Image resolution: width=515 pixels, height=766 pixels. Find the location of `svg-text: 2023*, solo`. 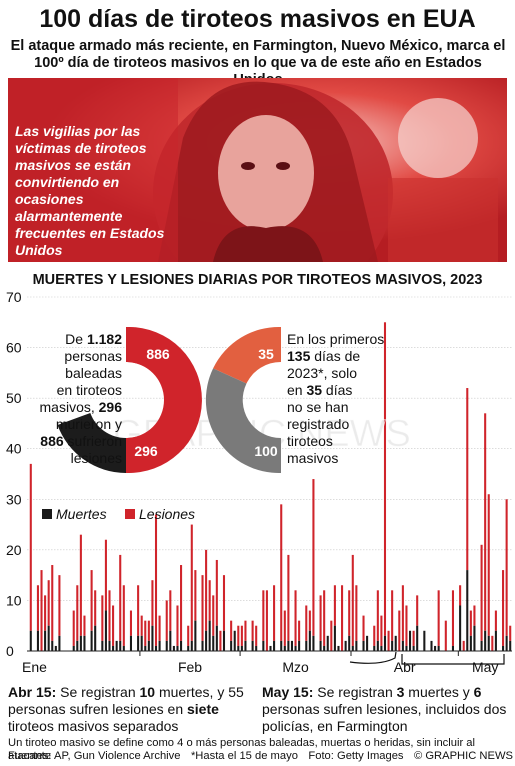

svg-text: 2023*, solo is located at coordinates (322, 373).